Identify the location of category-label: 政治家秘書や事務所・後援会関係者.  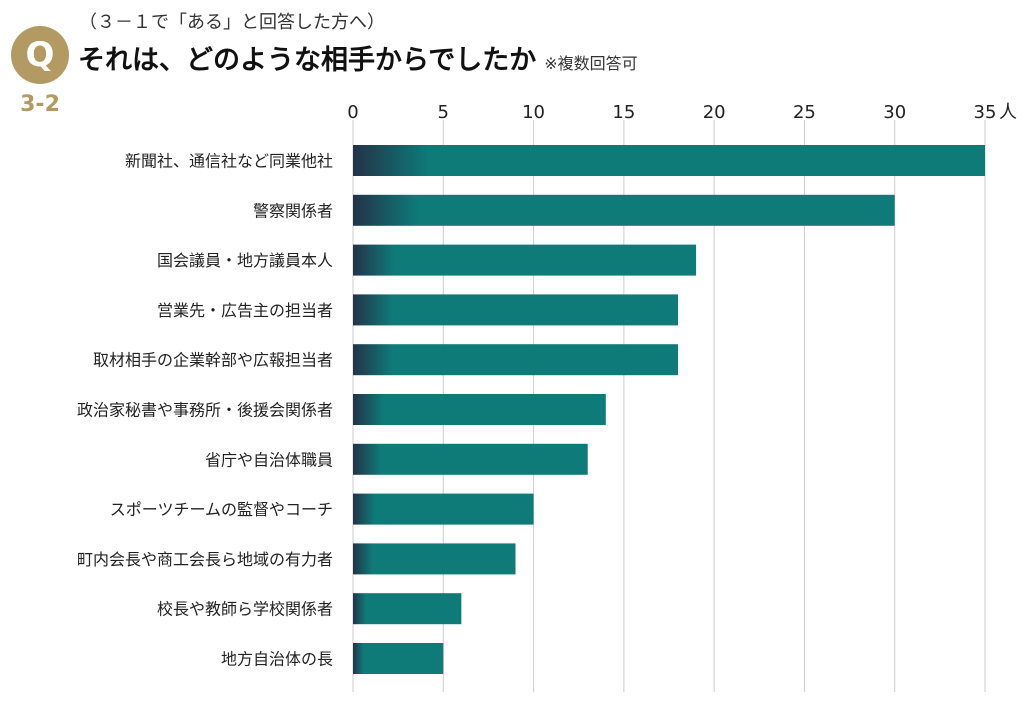
(205, 410).